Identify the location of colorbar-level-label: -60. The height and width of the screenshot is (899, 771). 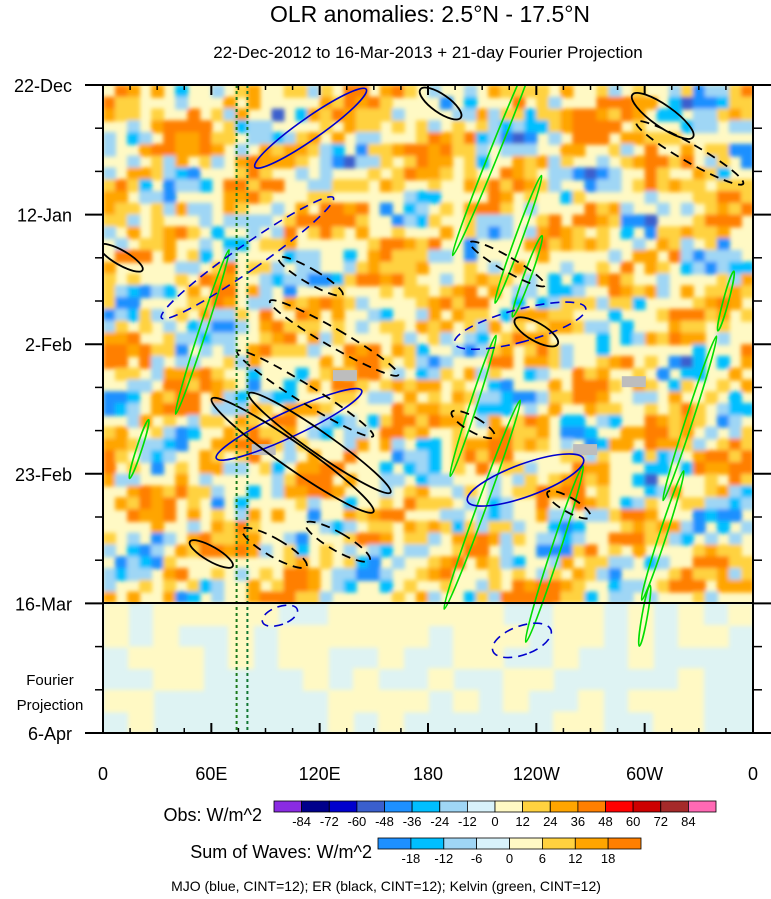
(357, 821).